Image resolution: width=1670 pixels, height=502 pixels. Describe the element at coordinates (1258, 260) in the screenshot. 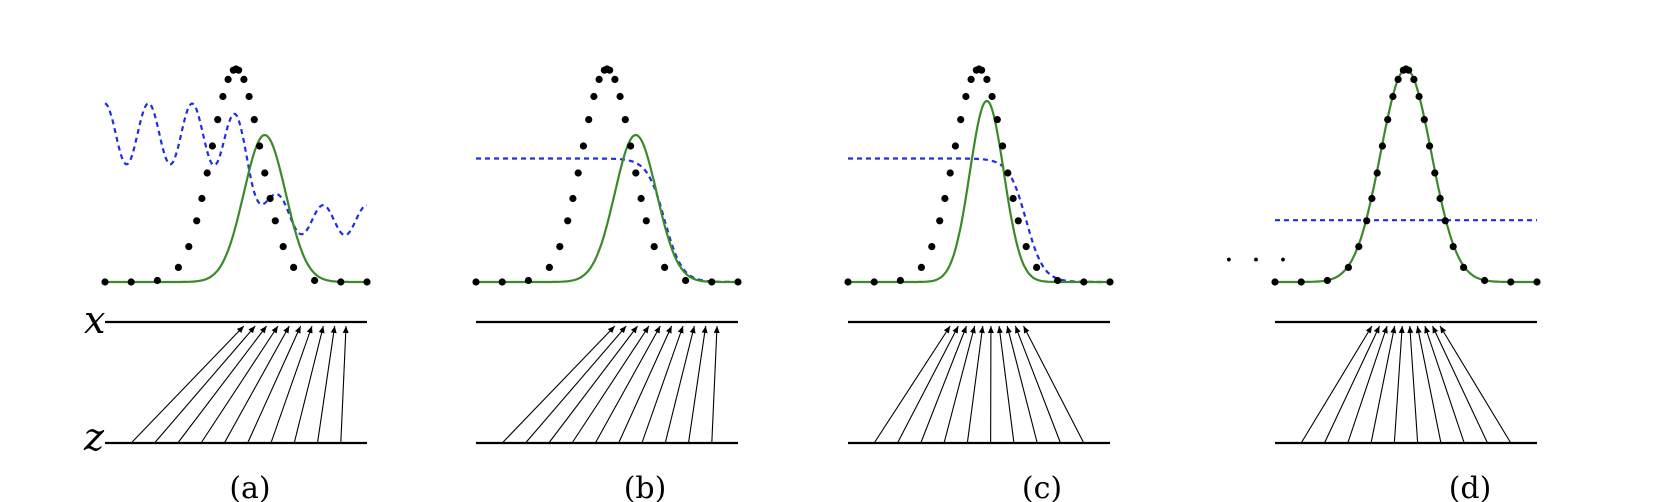

I see `ellipsis: · · ·` at that location.